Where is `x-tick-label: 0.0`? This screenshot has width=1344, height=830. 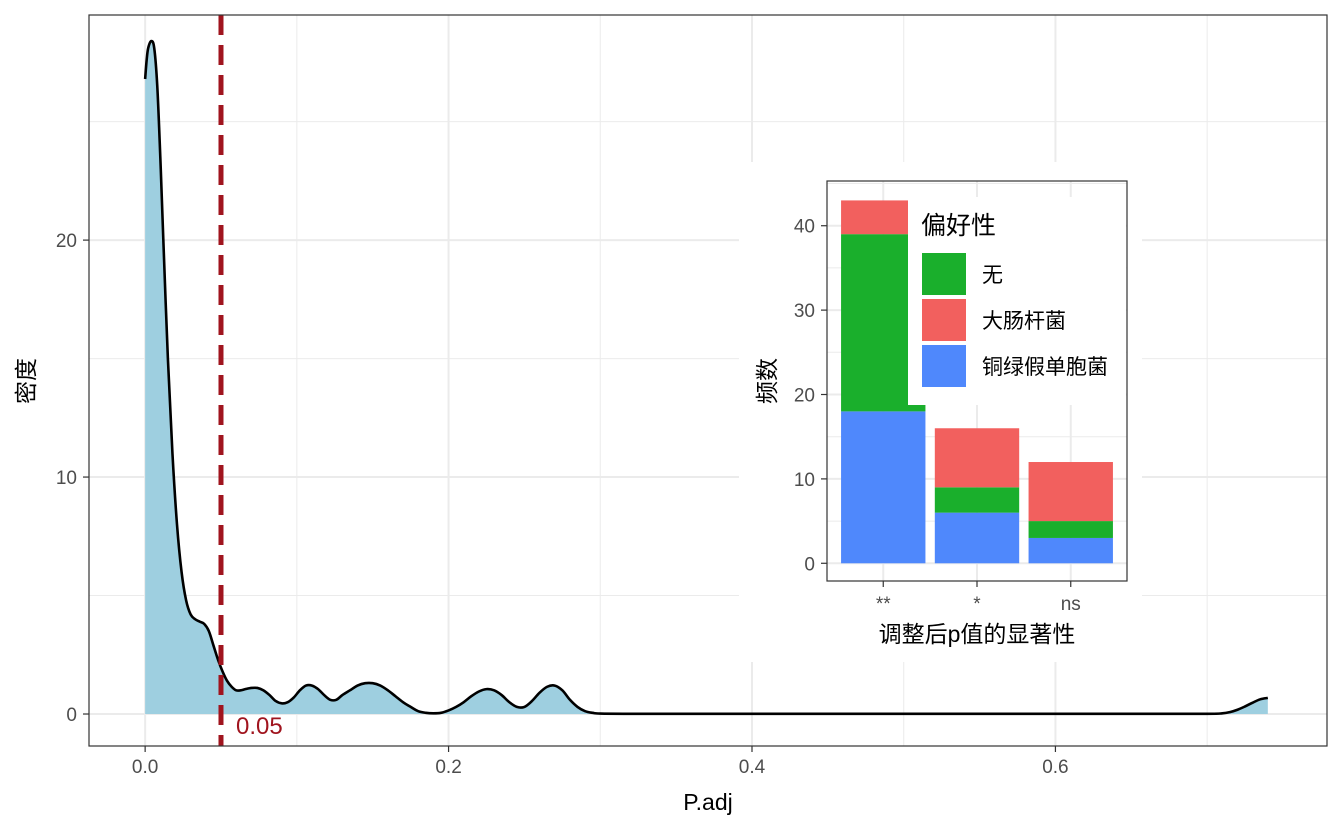 x-tick-label: 0.0 is located at coordinates (145, 767).